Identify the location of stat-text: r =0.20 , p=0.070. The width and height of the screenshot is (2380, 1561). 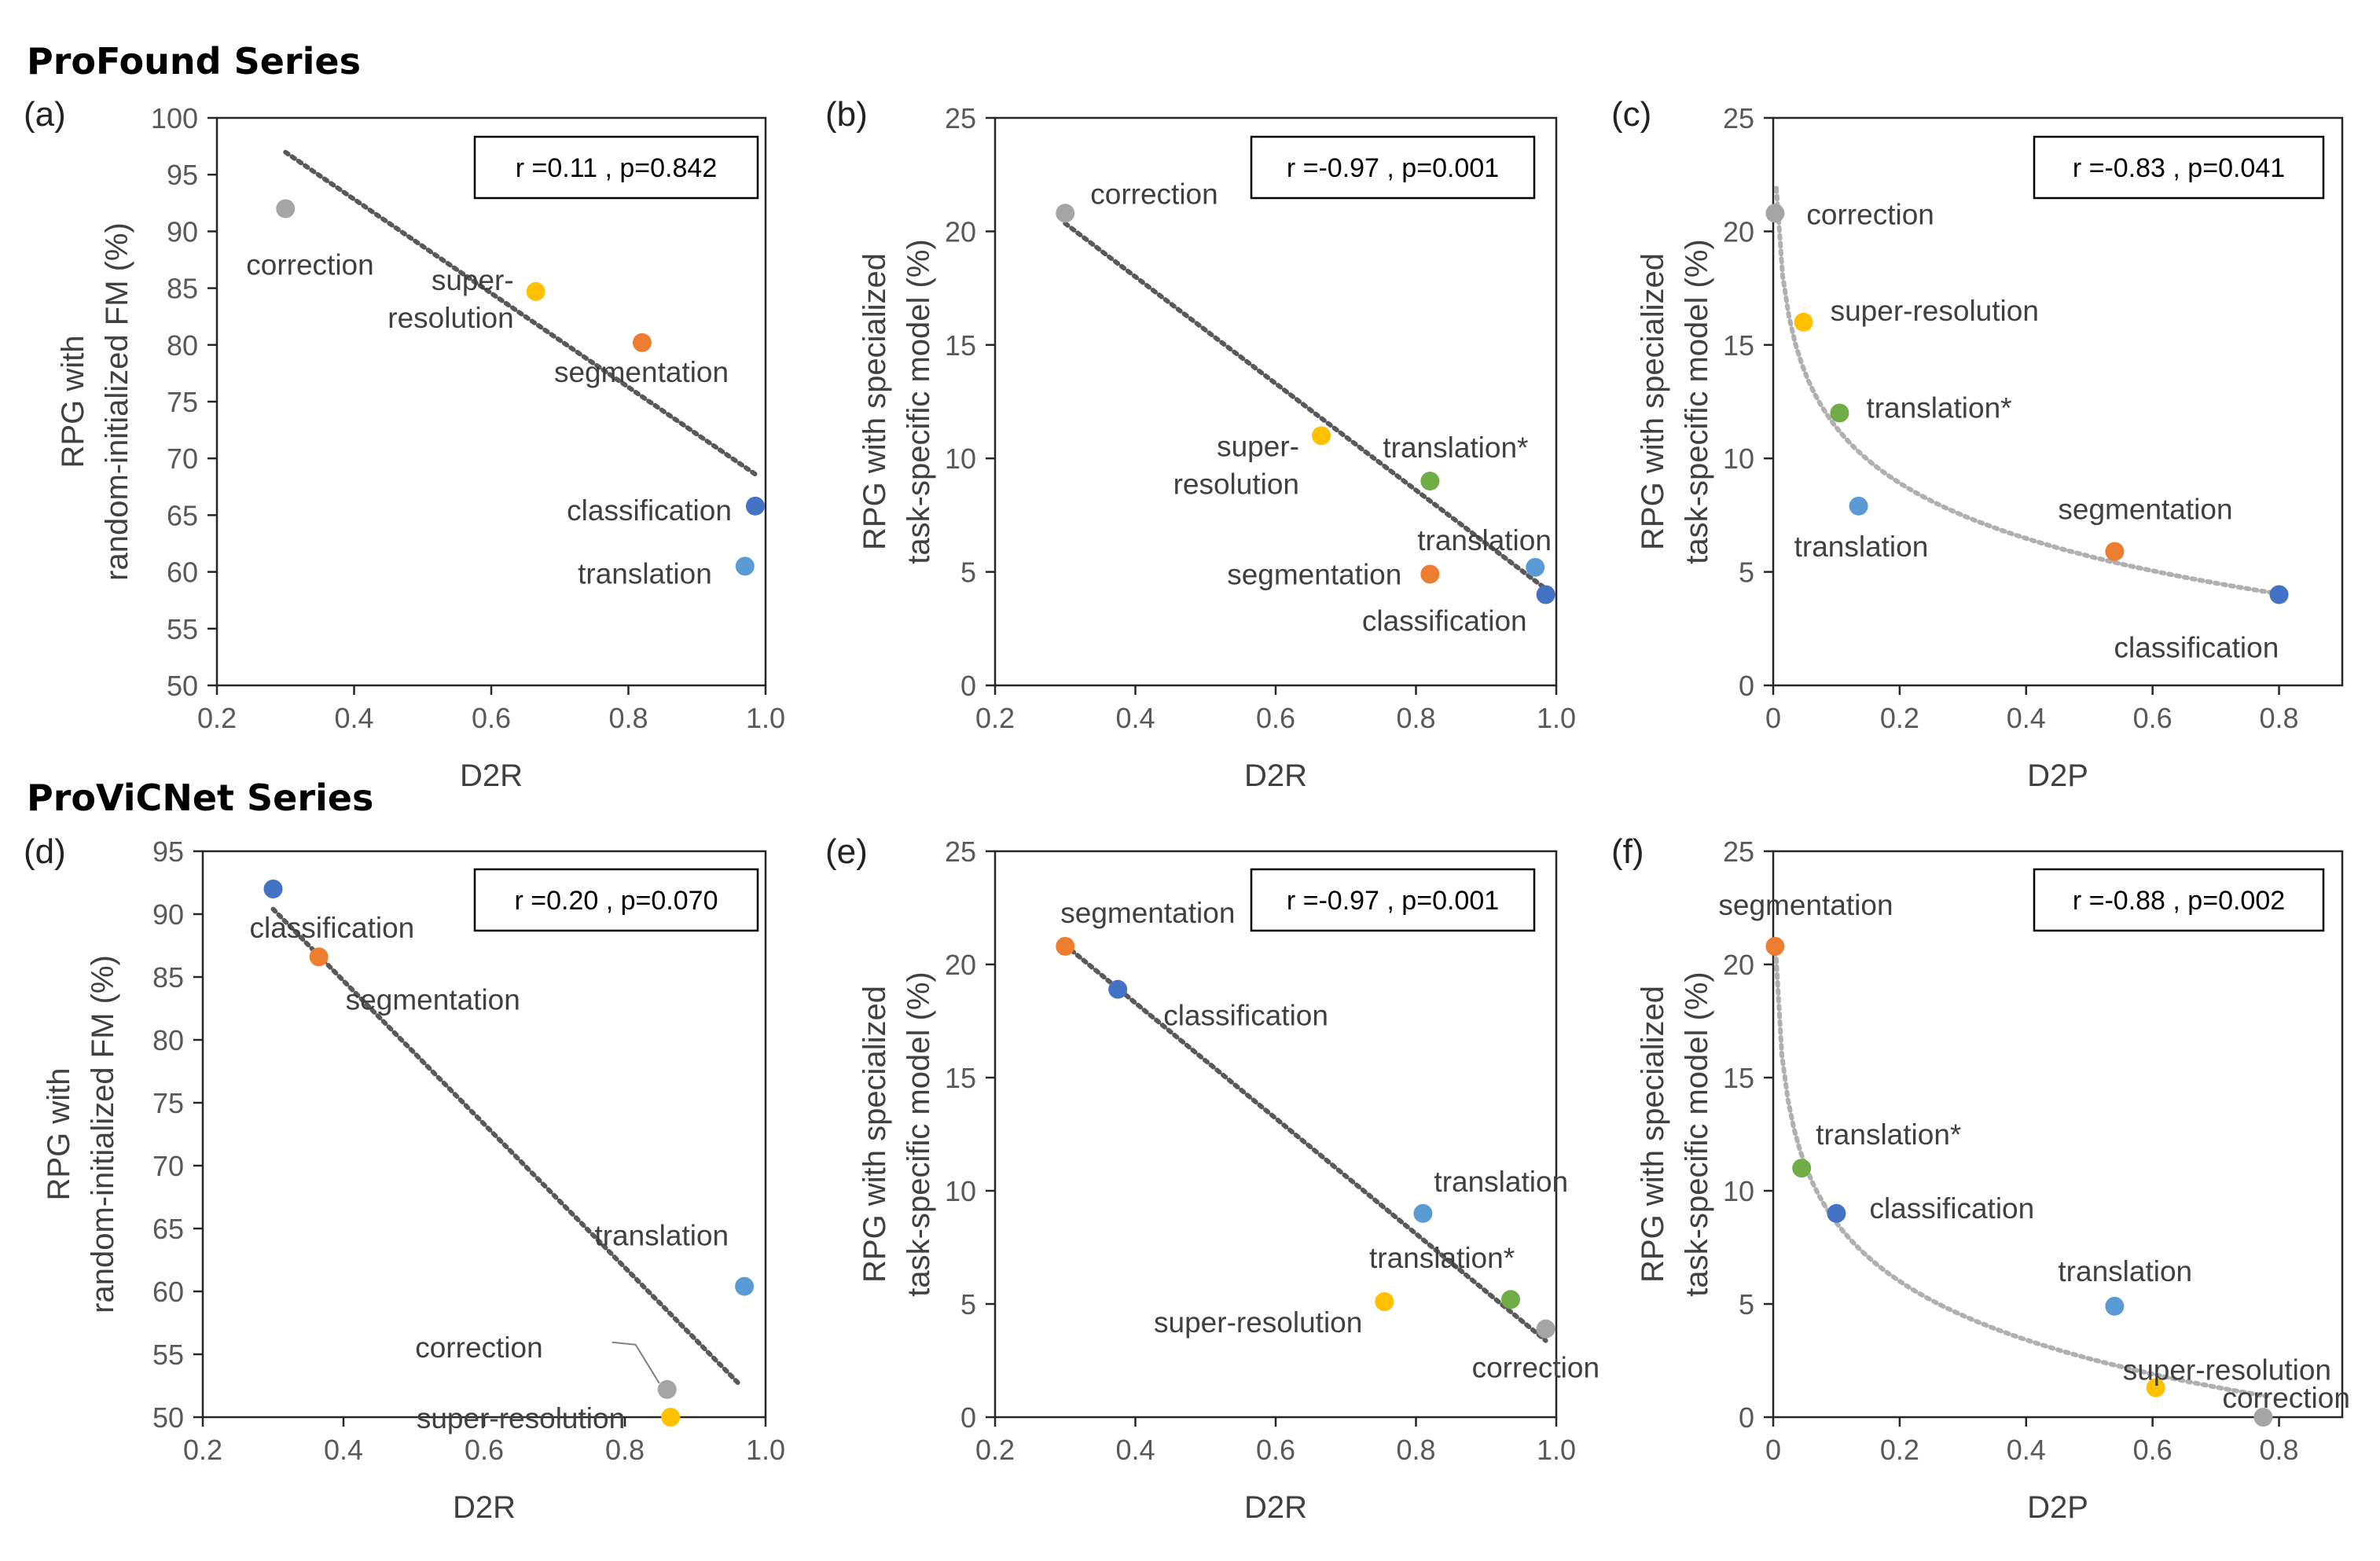
(616, 901).